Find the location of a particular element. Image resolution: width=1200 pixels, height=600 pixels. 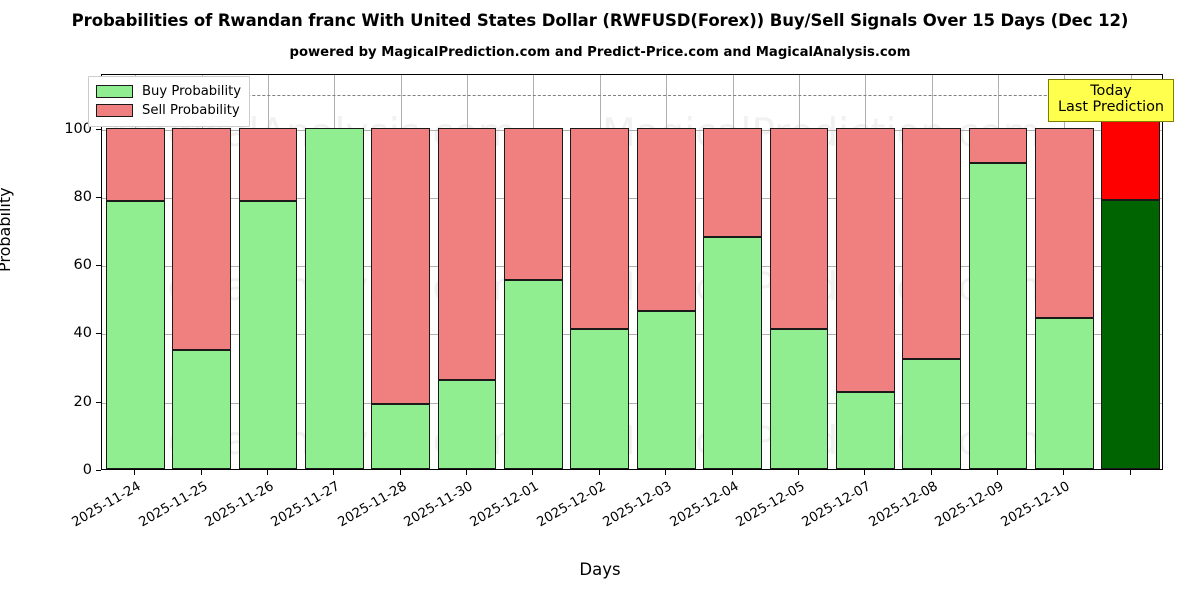

y-axis-tick-label: 40 is located at coordinates (82, 333).